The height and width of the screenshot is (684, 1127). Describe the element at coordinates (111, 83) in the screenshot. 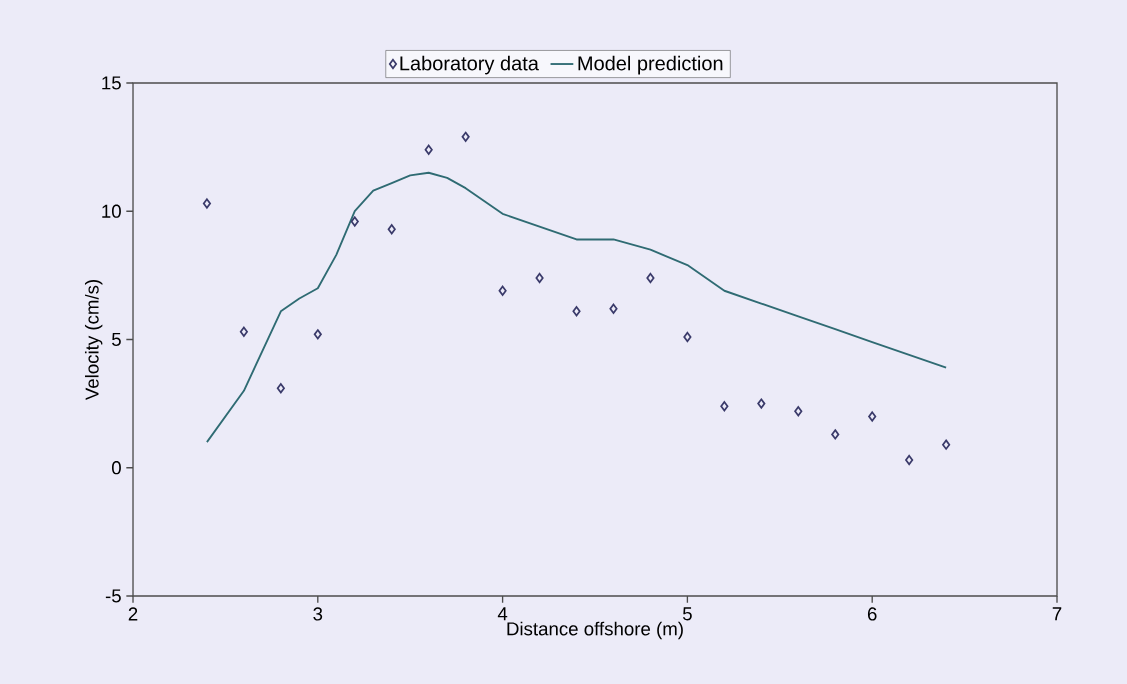

I see `y-tick-label: 15` at that location.